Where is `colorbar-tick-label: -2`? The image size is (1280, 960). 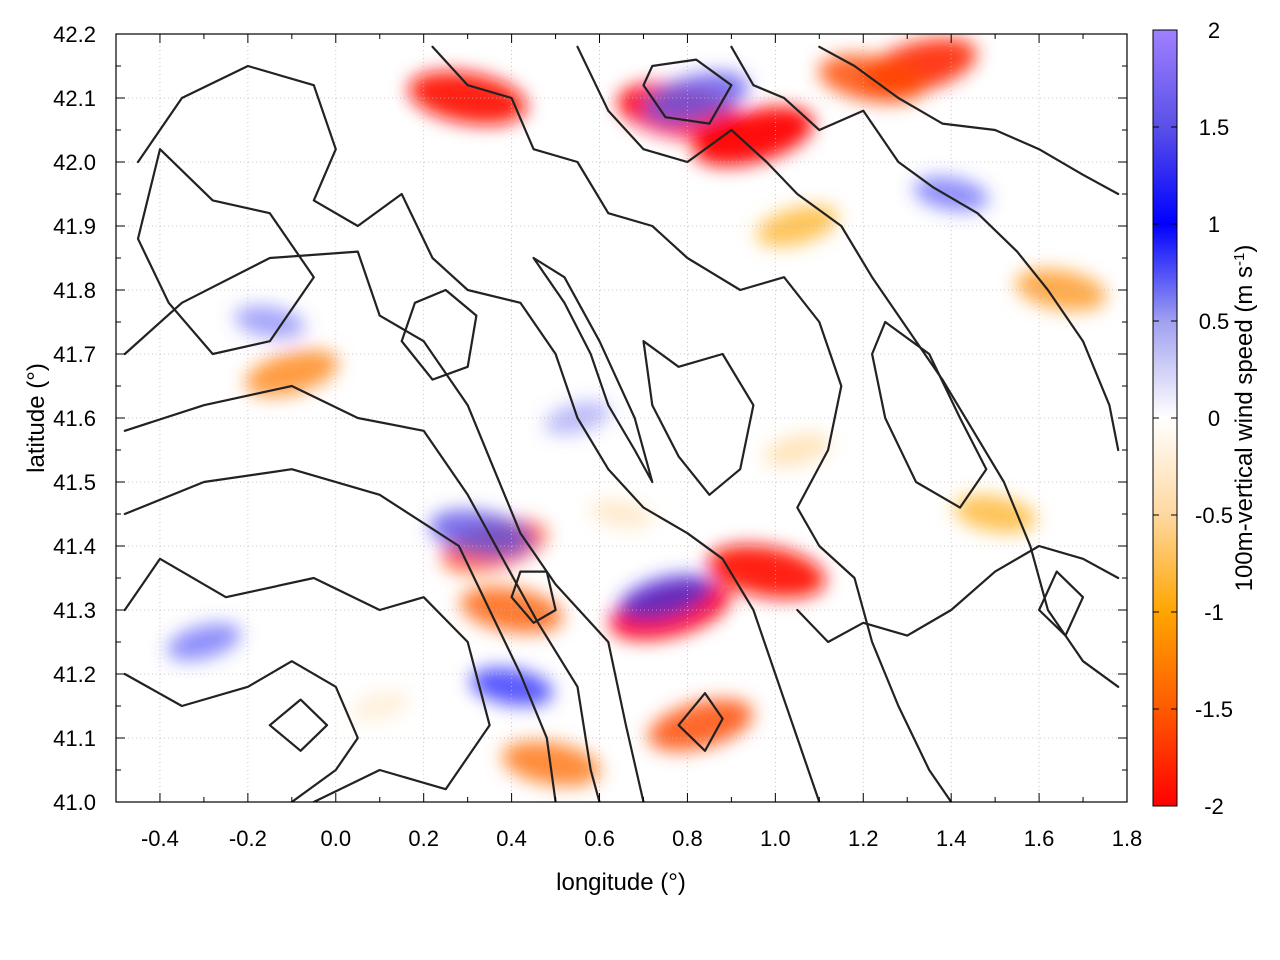 colorbar-tick-label: -2 is located at coordinates (1214, 806).